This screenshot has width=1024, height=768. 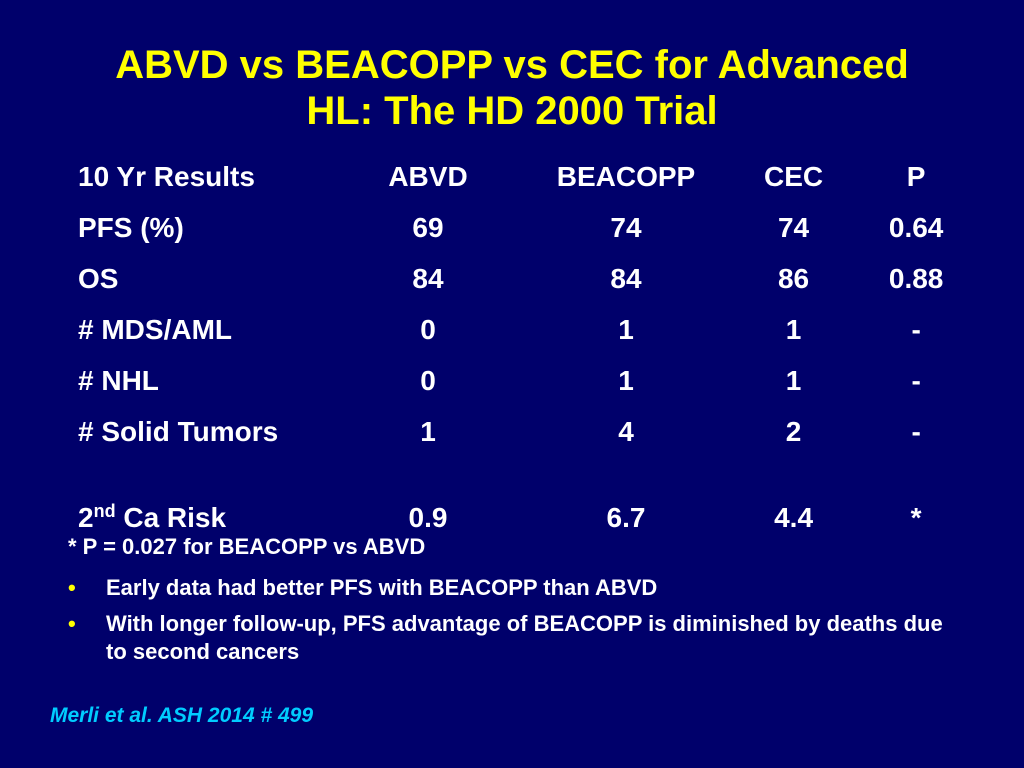 What do you see at coordinates (793, 431) in the screenshot?
I see `cell-cec: 2` at bounding box center [793, 431].